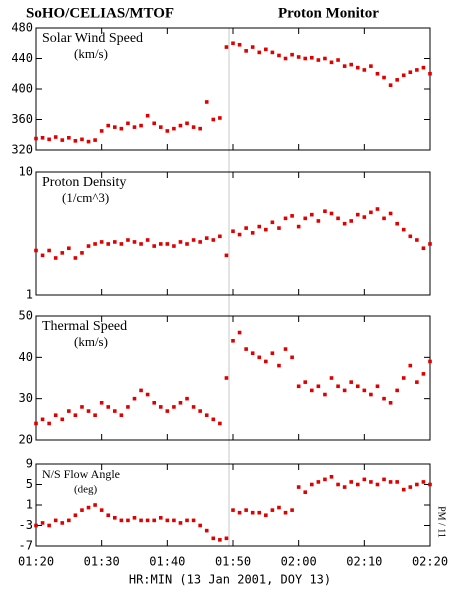 The image size is (450, 600). What do you see at coordinates (233, 562) in the screenshot?
I see `x-tick-label: 01:50` at bounding box center [233, 562].